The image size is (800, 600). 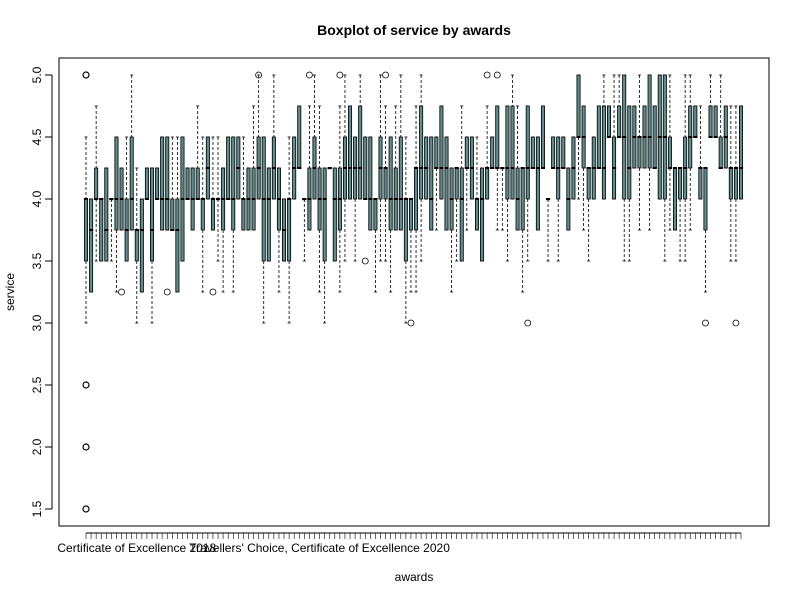 I want to click on y-tick-label: 3.5, so click(x=37, y=260).